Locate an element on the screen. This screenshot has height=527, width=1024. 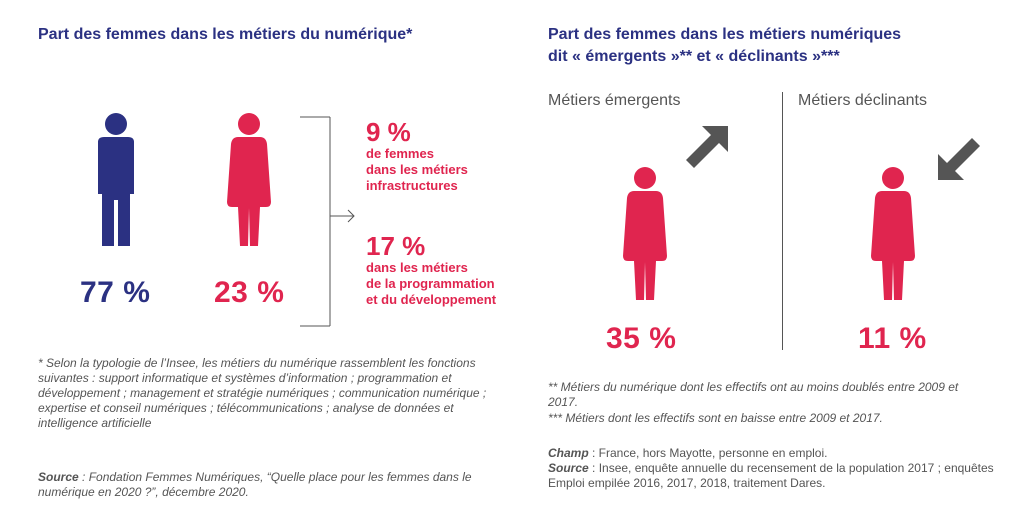
left-source-label: Source is located at coordinates (58, 477).